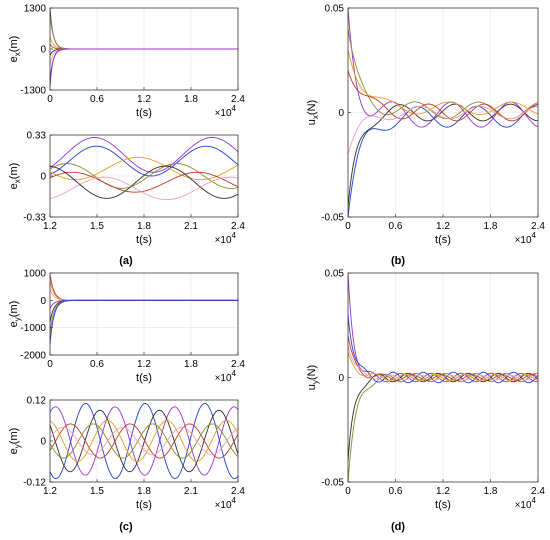 This screenshot has height=540, width=550. What do you see at coordinates (15, 176) in the screenshot?
I see `y-axis-label: ex(m)` at bounding box center [15, 176].